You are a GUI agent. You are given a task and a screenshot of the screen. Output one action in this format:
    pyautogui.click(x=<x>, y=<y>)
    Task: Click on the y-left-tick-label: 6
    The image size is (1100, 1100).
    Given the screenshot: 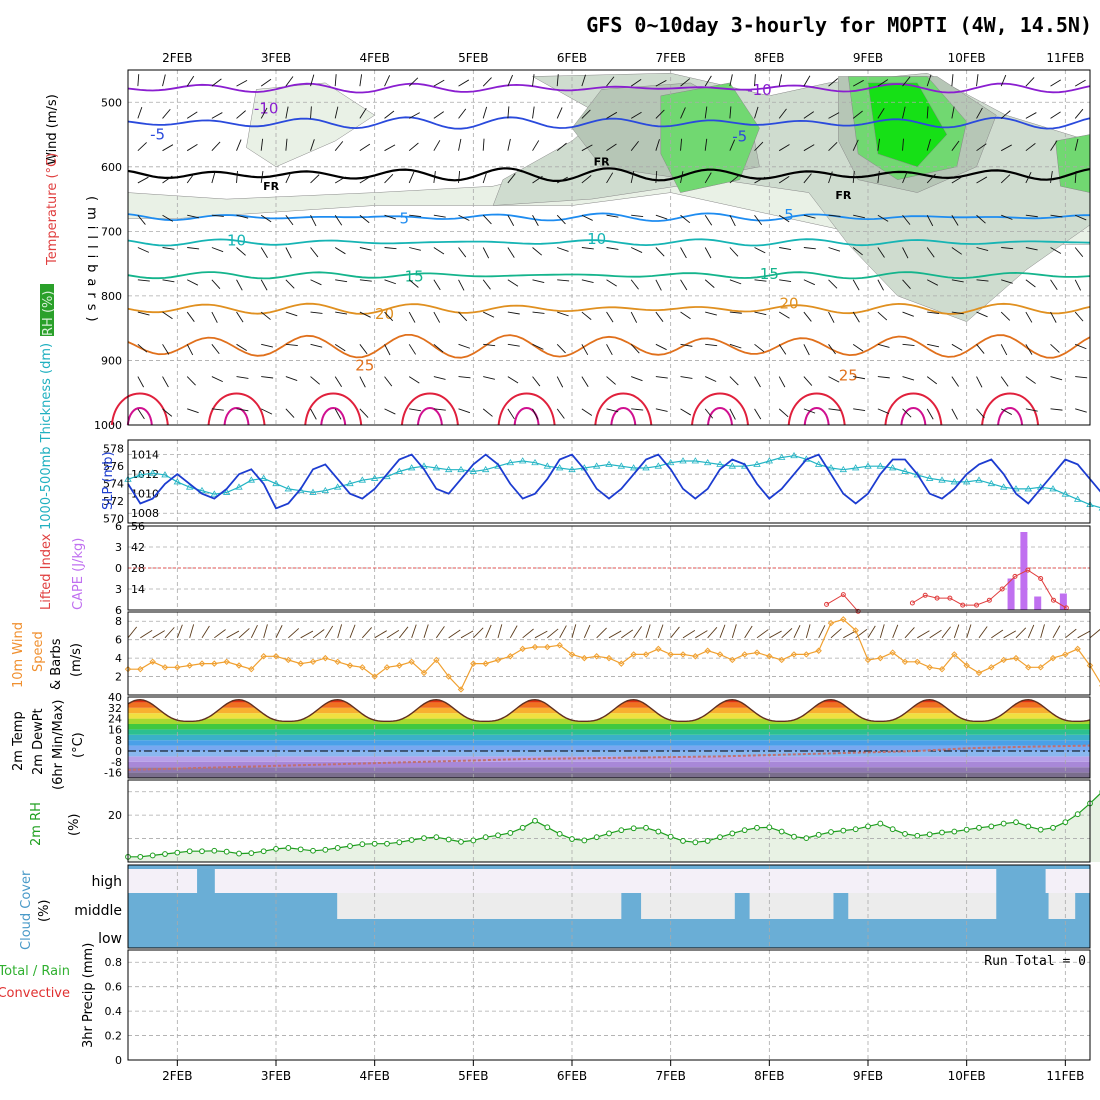 What is the action you would take?
    pyautogui.click(x=118, y=610)
    